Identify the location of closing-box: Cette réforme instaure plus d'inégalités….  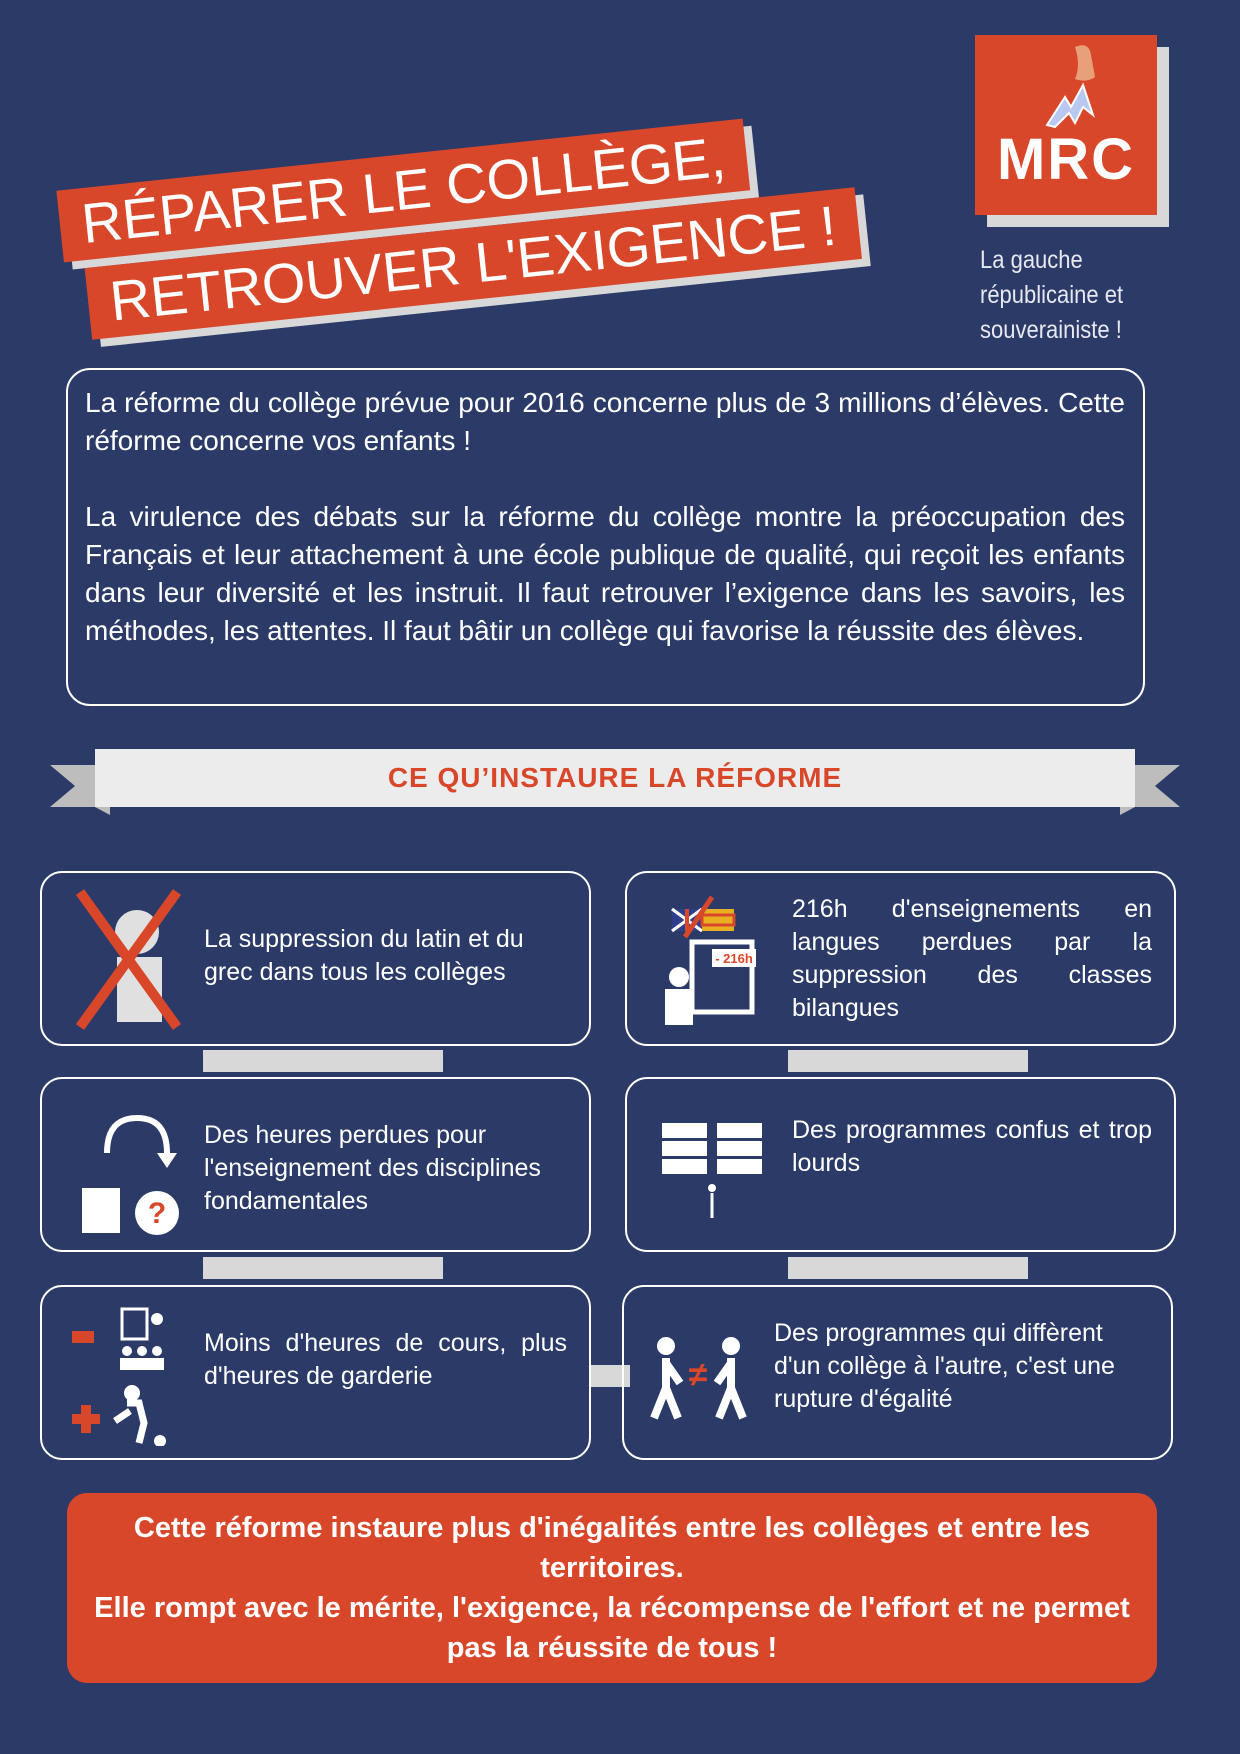
(612, 1588).